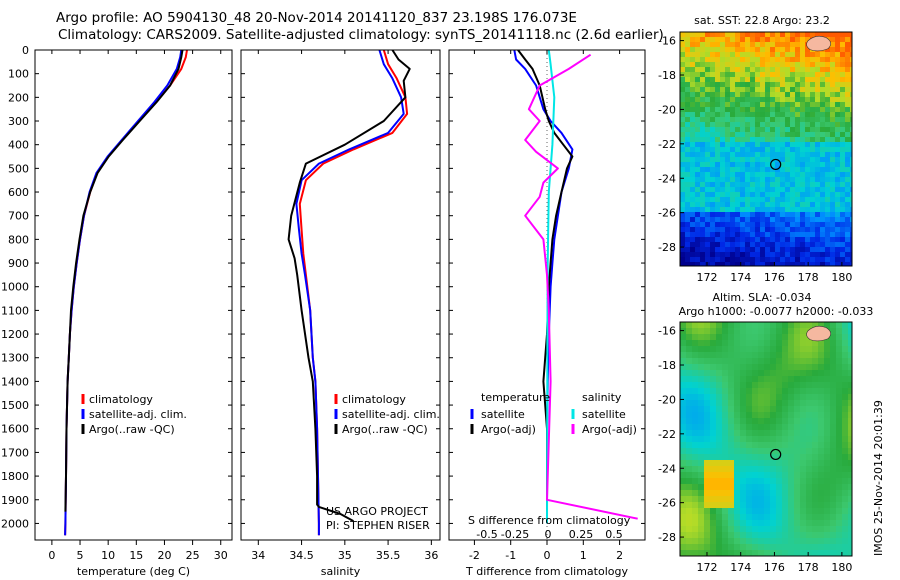  I want to click on y-tick-label: 1100, so click(15, 310).